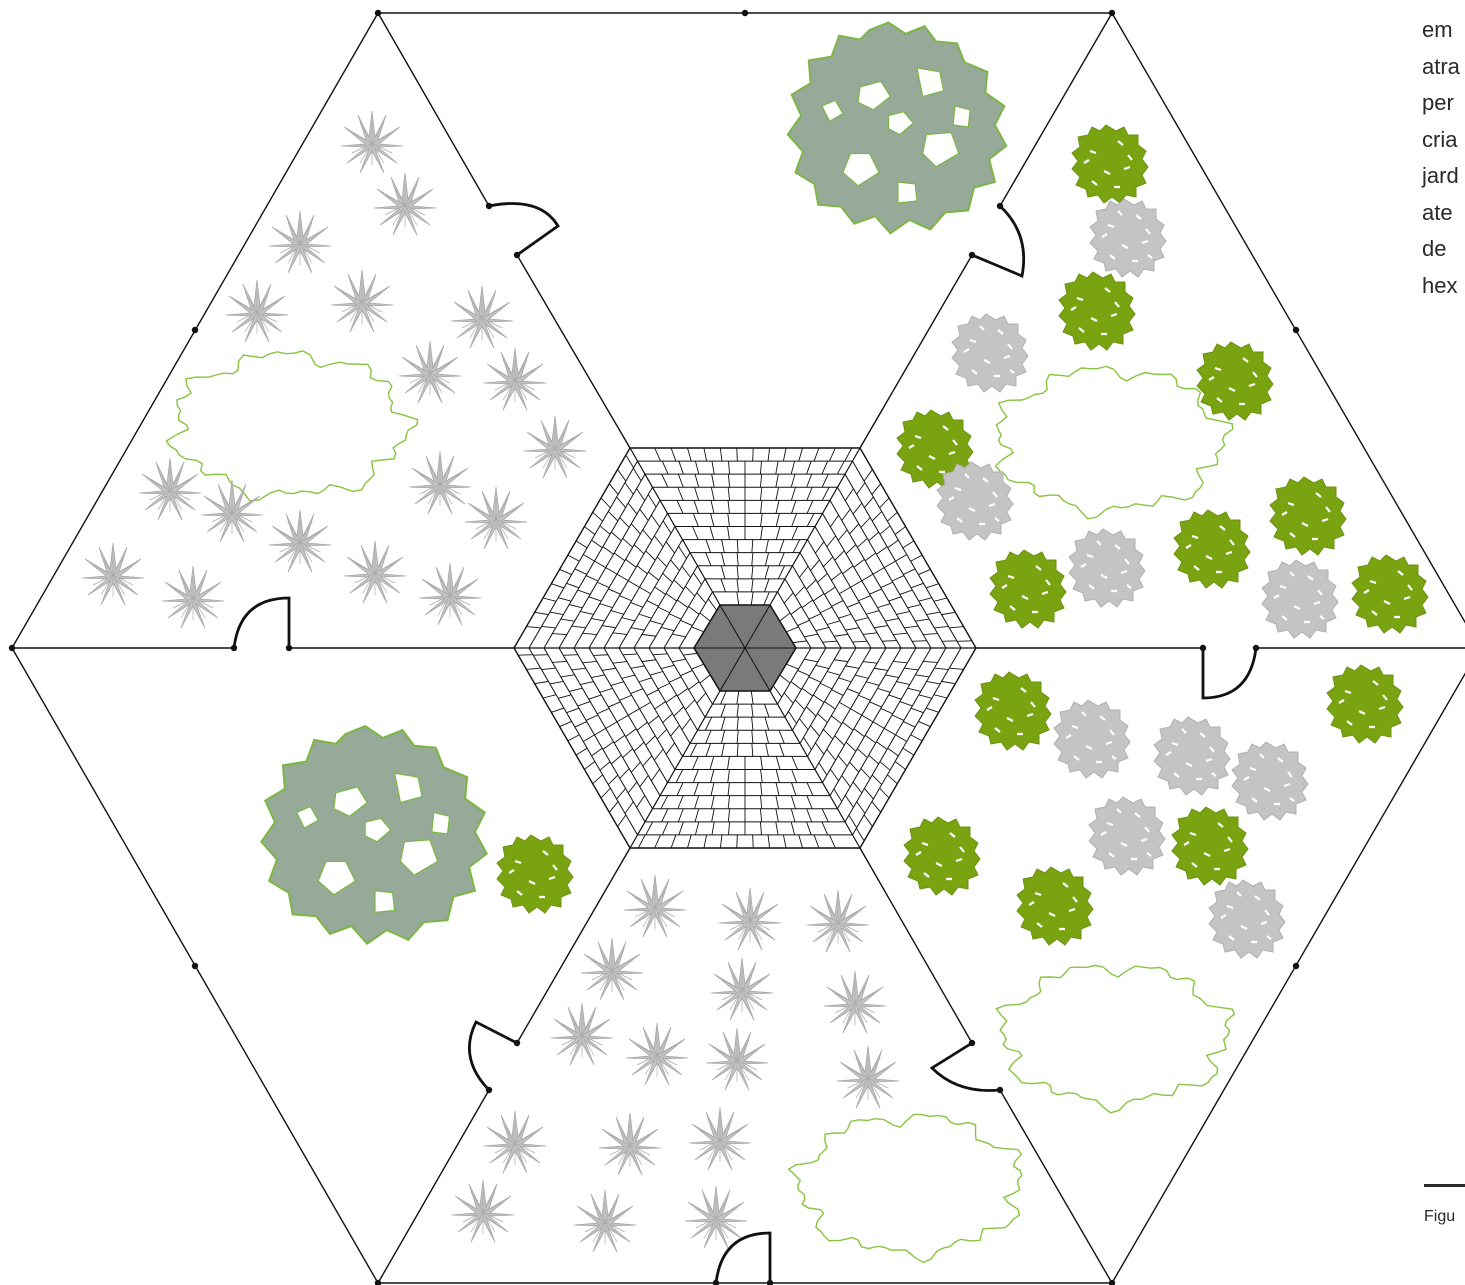  What do you see at coordinates (1440, 139) in the screenshot?
I see `side-text-line: cria` at bounding box center [1440, 139].